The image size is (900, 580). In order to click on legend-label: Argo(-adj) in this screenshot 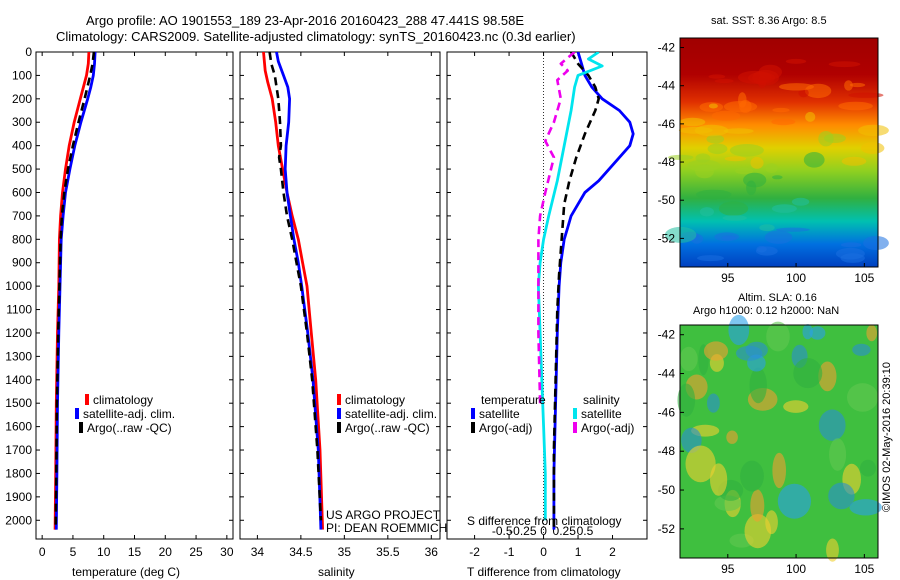, I will do `click(506, 428)`.